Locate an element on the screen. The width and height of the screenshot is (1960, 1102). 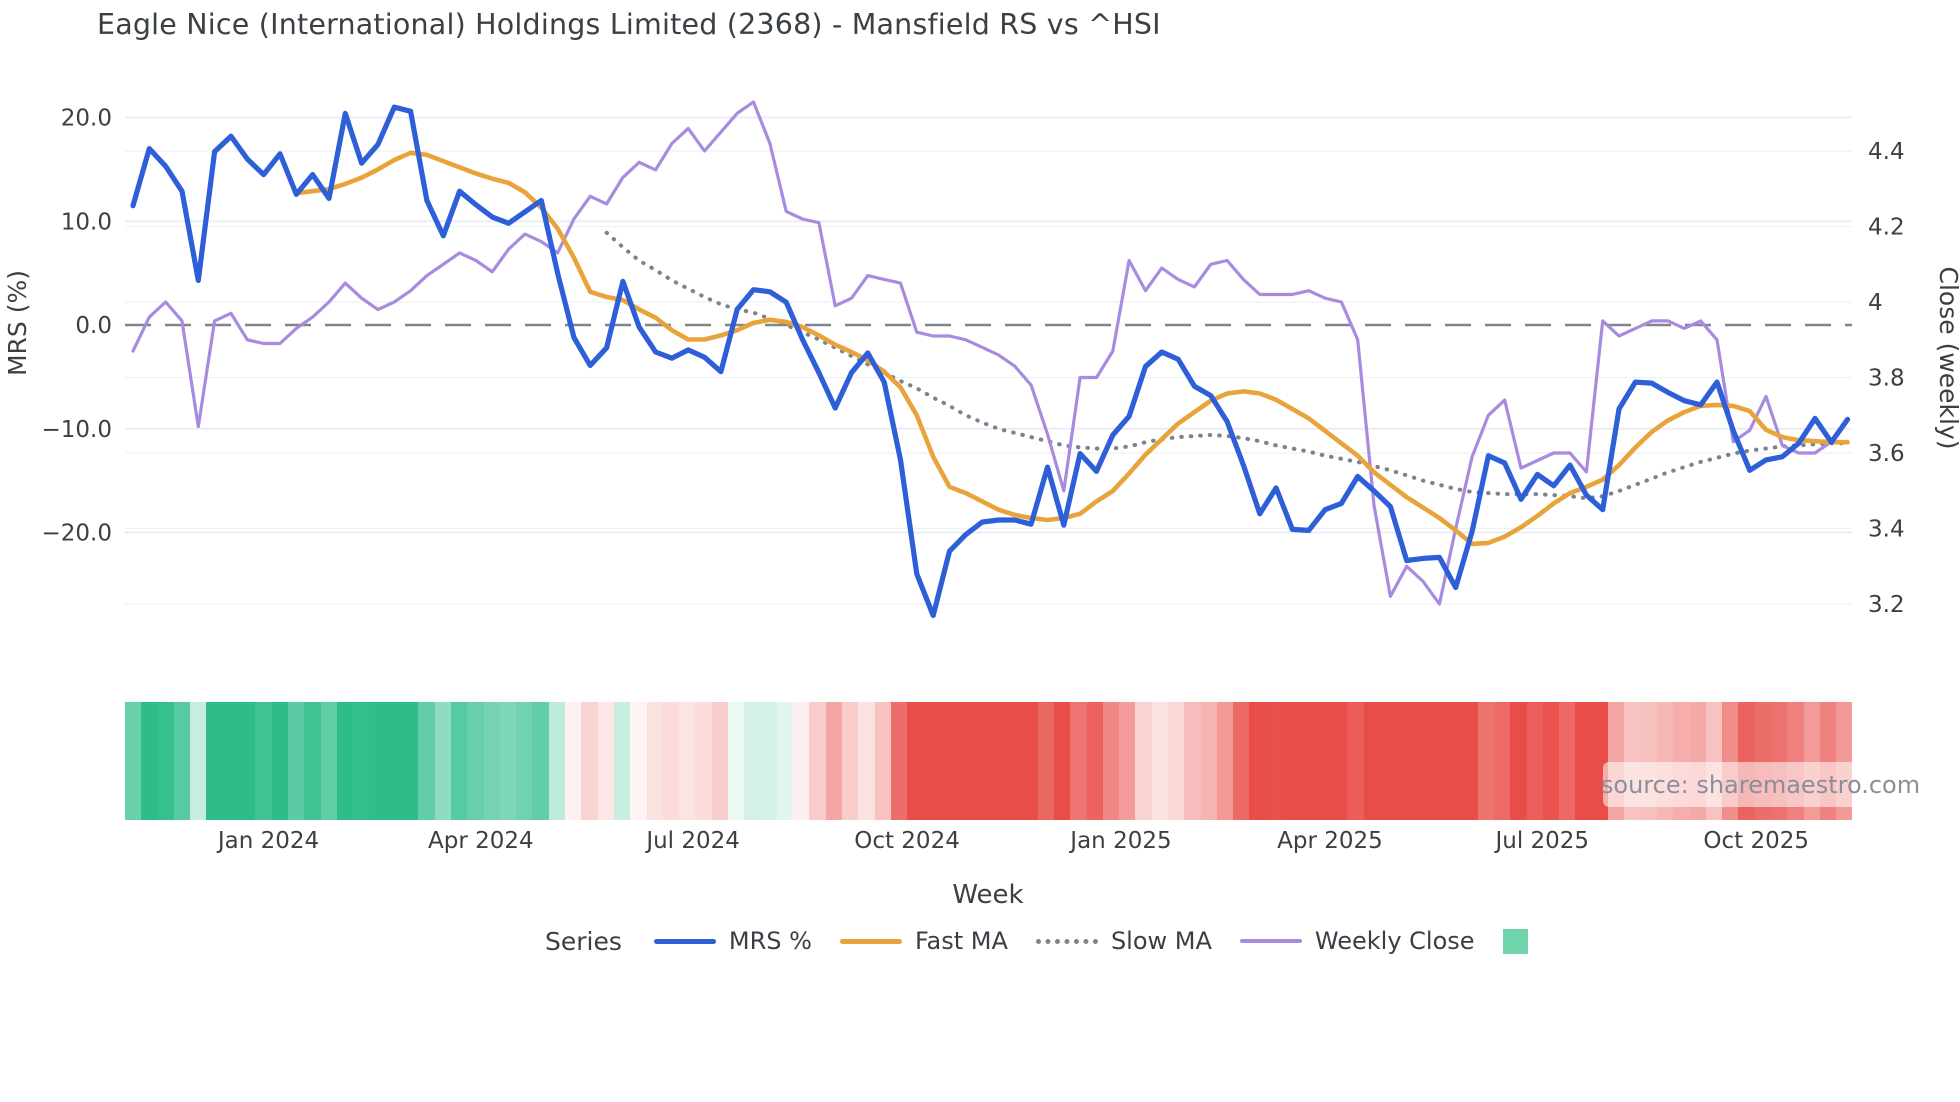
heat-strip-swatch-icon is located at coordinates (1515, 941).